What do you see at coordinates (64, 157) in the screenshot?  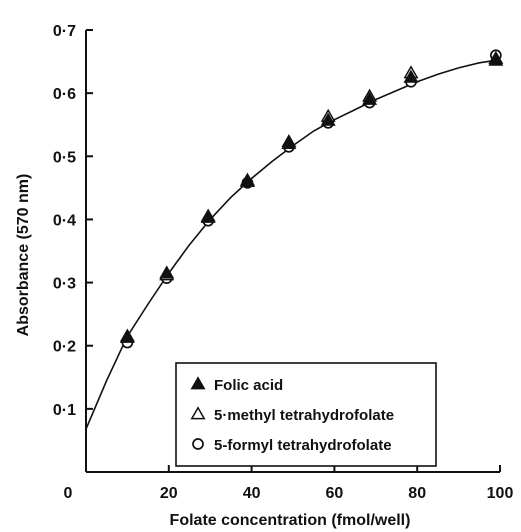 I see `y-tick-label: 0·5` at bounding box center [64, 157].